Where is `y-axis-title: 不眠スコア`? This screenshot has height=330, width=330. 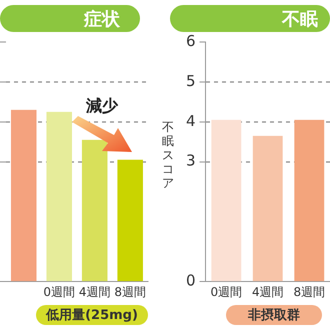 y-axis-title: 不眠スコア is located at coordinates (168, 155).